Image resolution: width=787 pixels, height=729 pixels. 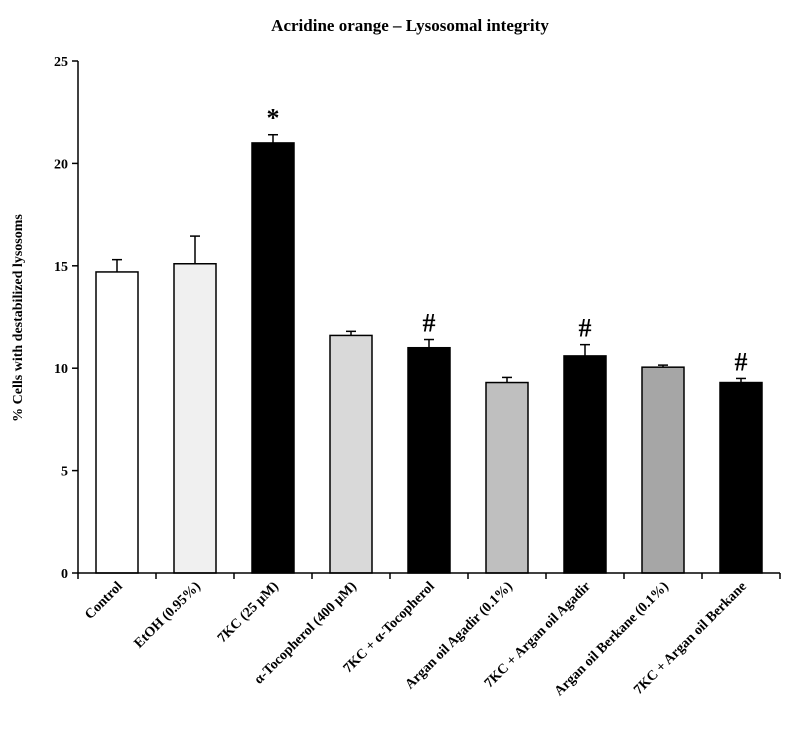 What do you see at coordinates (168, 615) in the screenshot?
I see `x-tick-label: EtOH (0.95%)` at bounding box center [168, 615].